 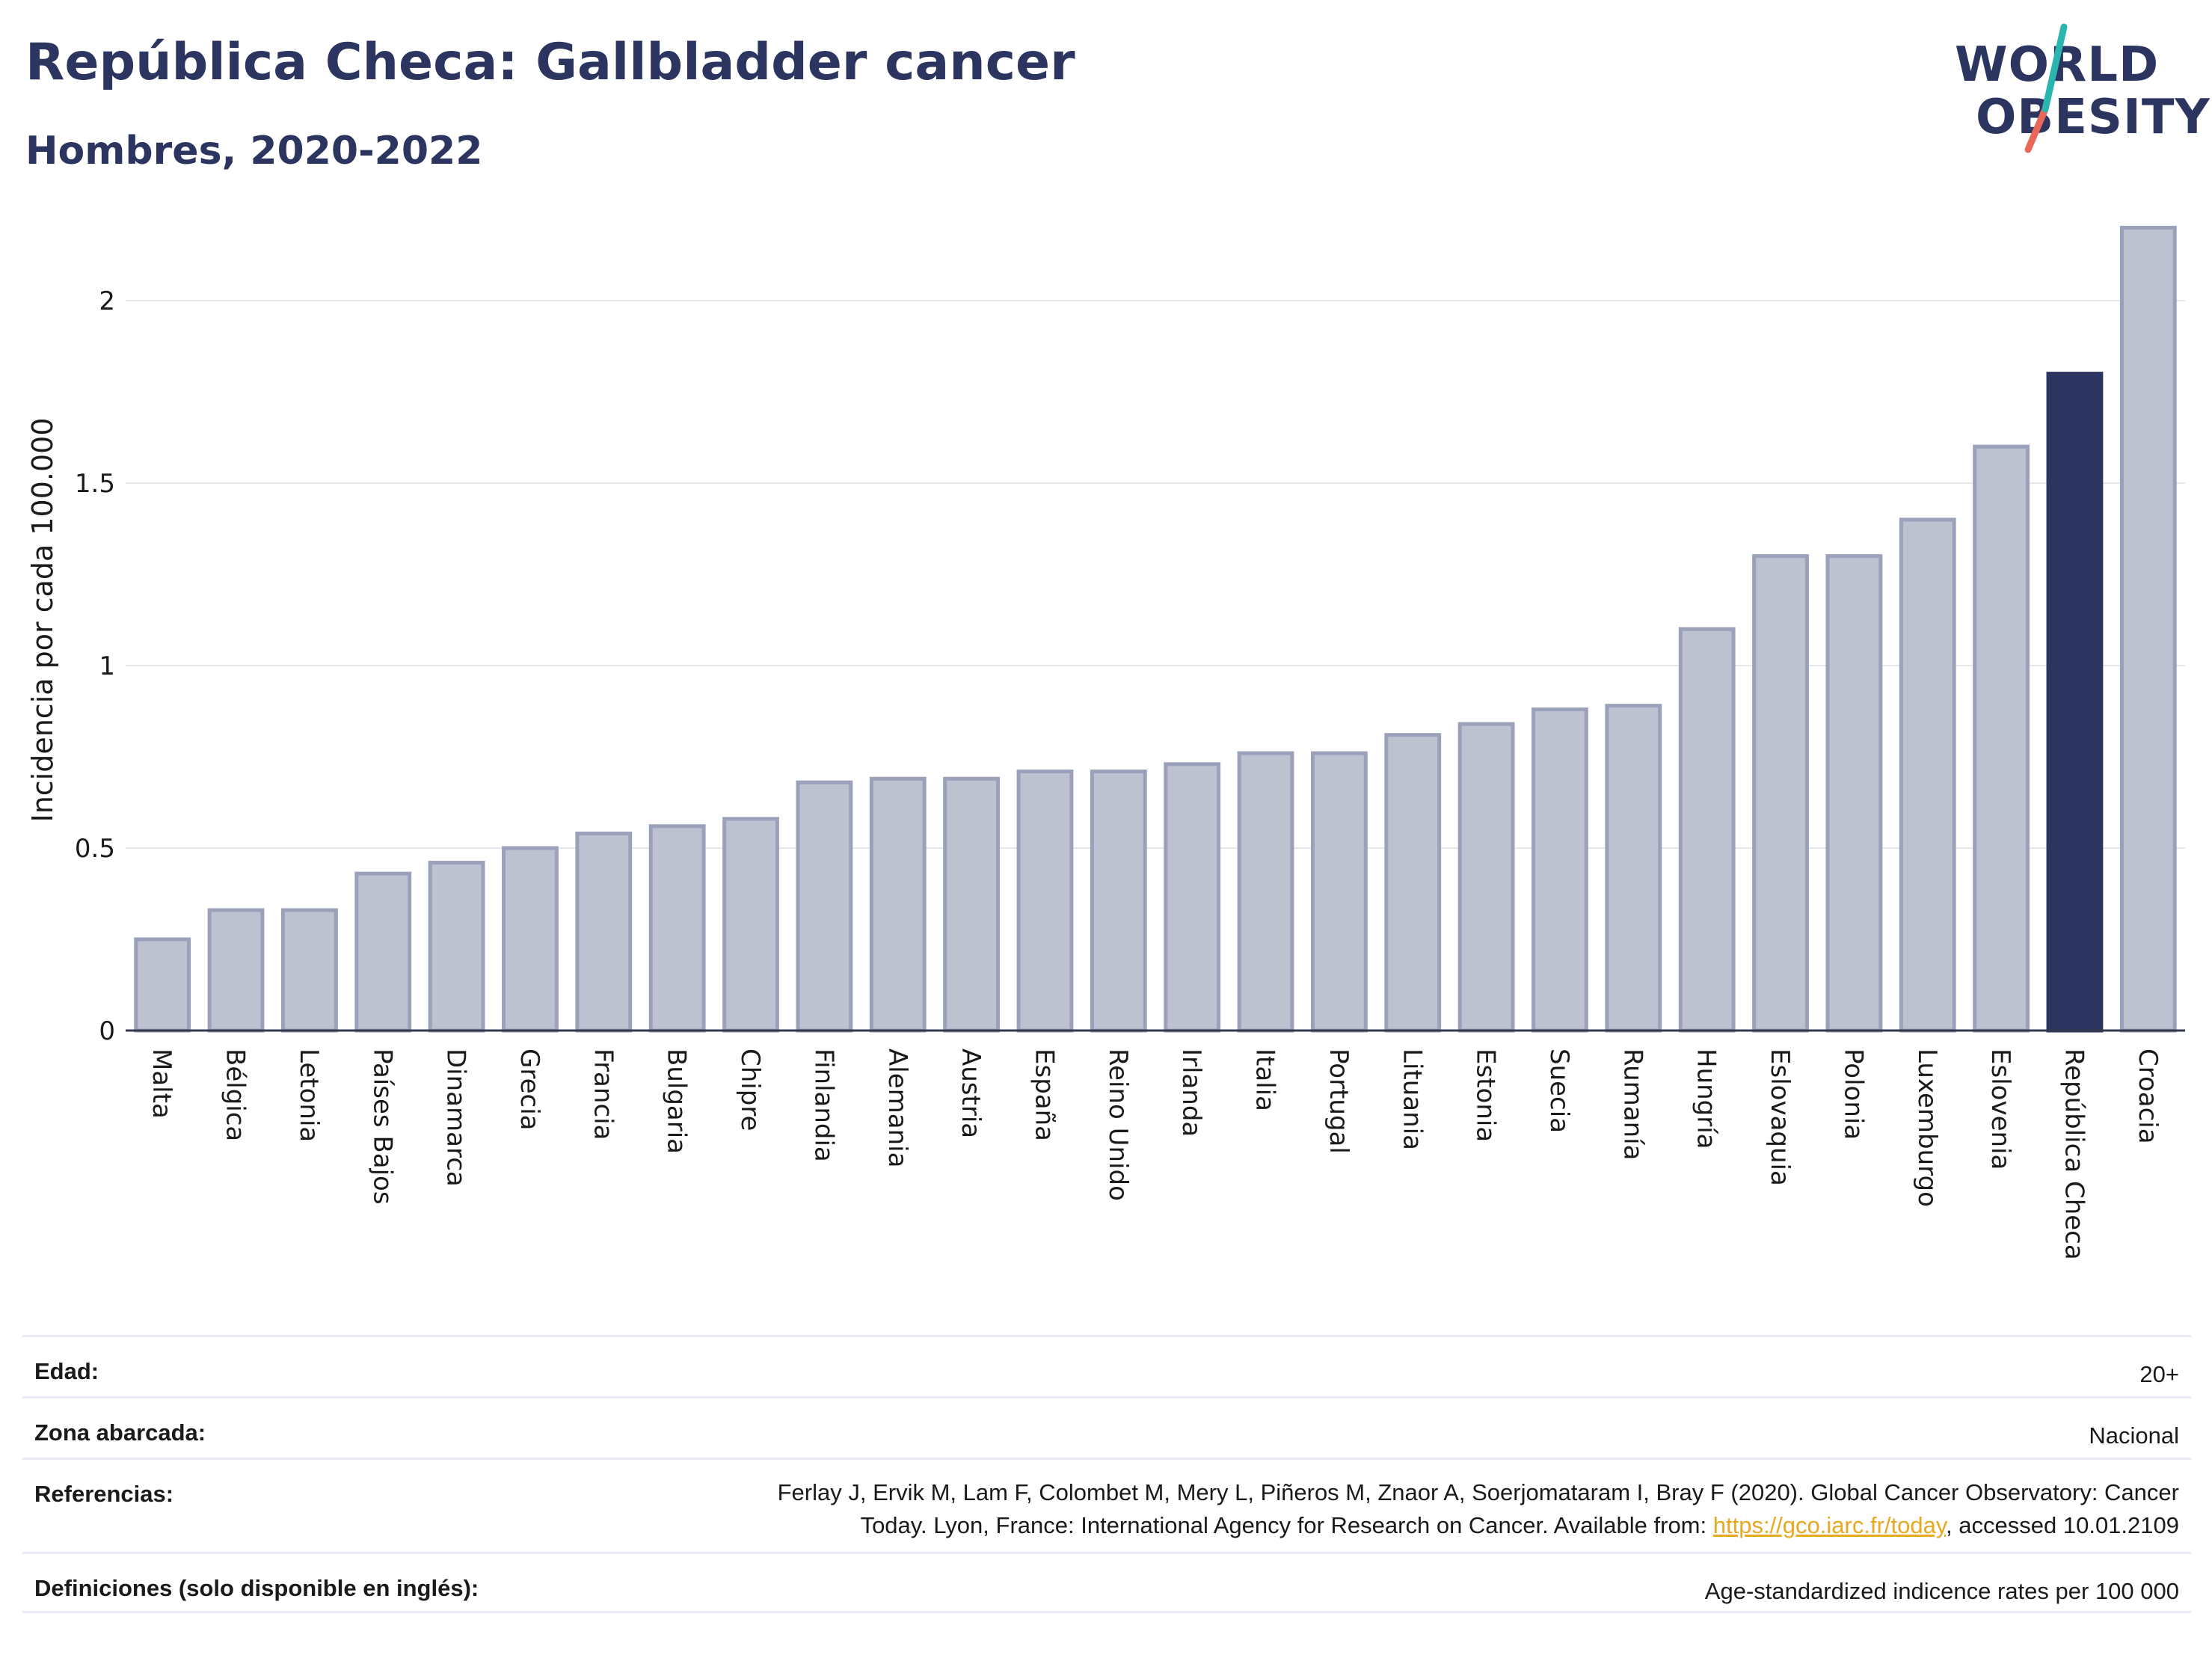 I want to click on x-tick-label: Polonia, so click(x=1853, y=1094).